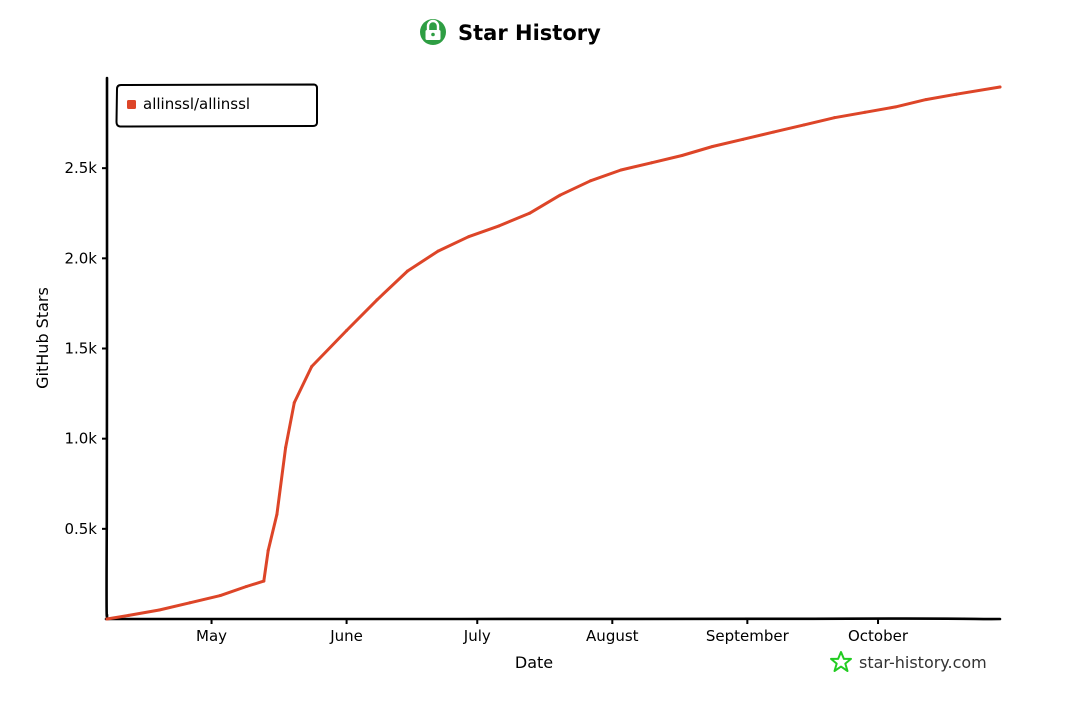 This screenshot has width=1080, height=706. Describe the element at coordinates (80, 439) in the screenshot. I see `y-tick-label: 1.0k` at that location.